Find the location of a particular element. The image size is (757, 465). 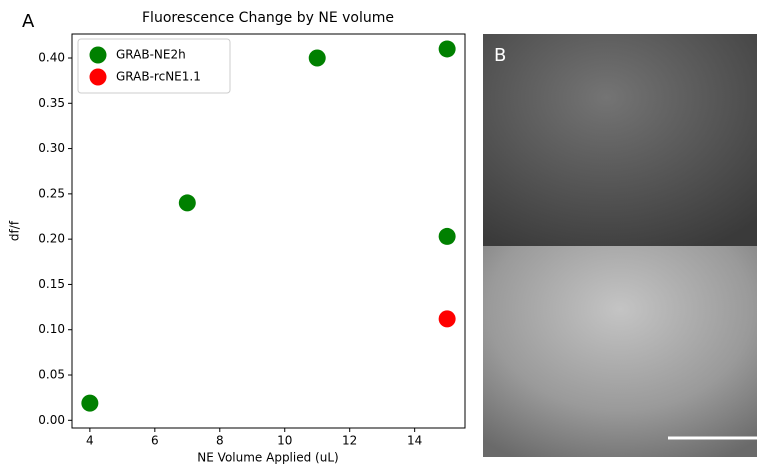

panel-label: A is located at coordinates (28, 21).